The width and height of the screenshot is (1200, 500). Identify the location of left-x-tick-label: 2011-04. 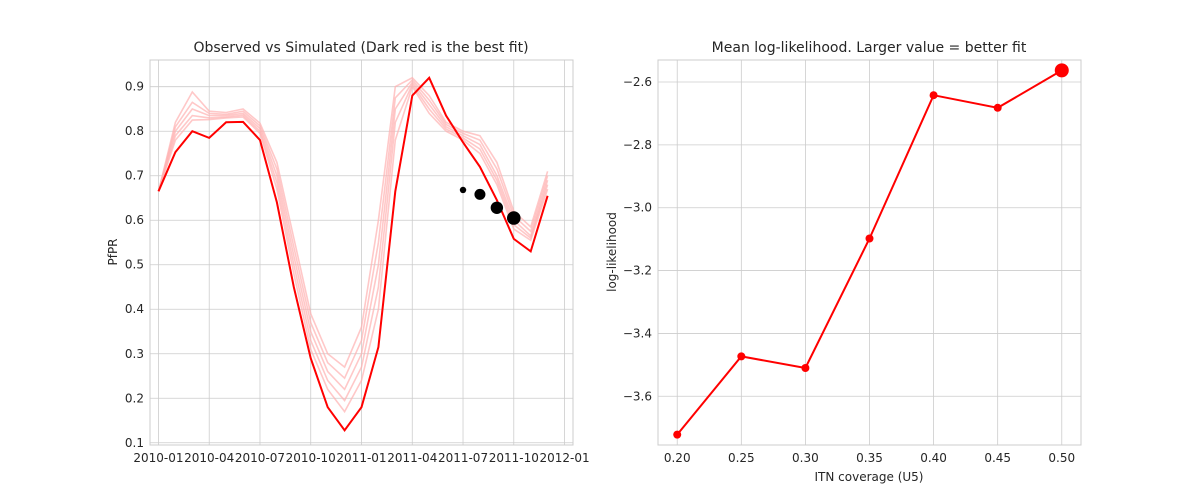
(412, 458).